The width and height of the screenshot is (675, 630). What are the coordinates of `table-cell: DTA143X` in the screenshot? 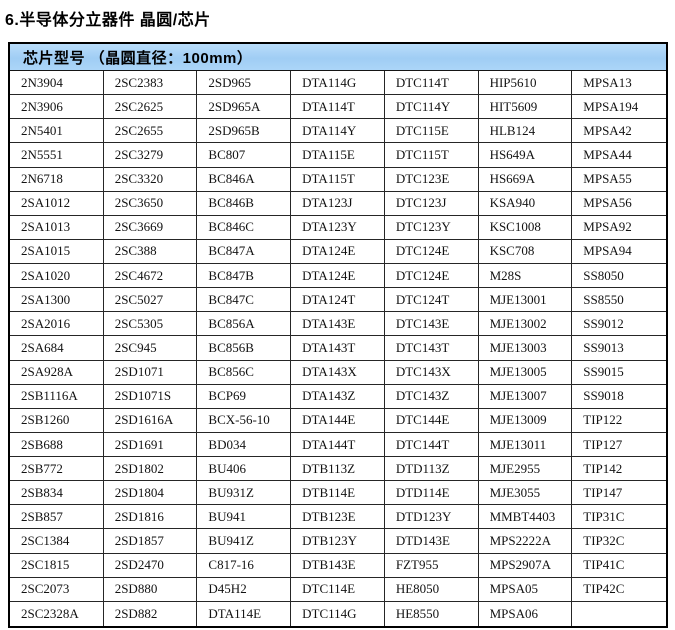 It's located at (338, 372).